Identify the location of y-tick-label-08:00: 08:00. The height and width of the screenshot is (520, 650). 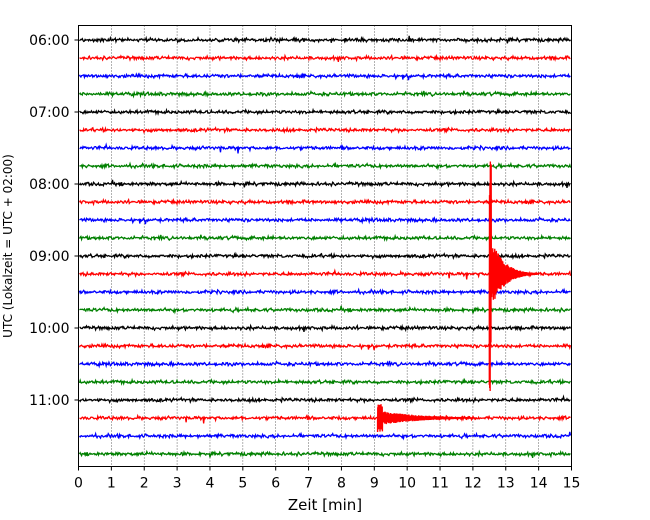
(49, 185).